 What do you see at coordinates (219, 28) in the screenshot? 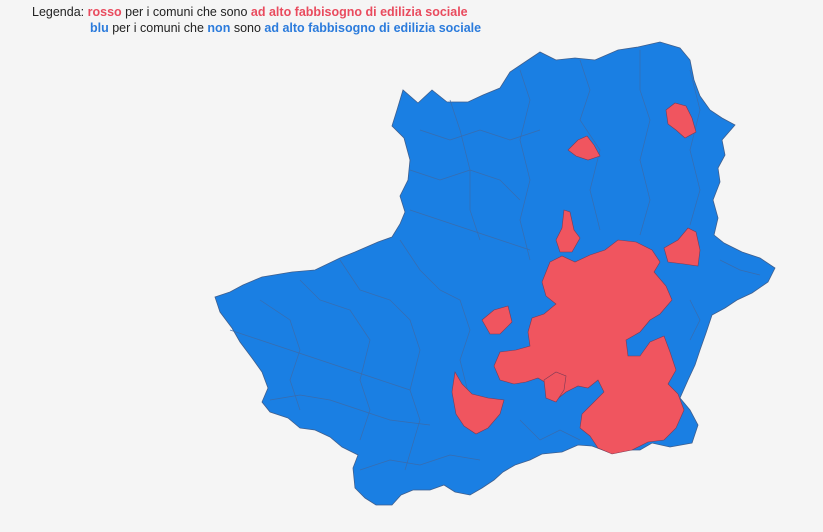
I see `legend-blue-non: non` at bounding box center [219, 28].